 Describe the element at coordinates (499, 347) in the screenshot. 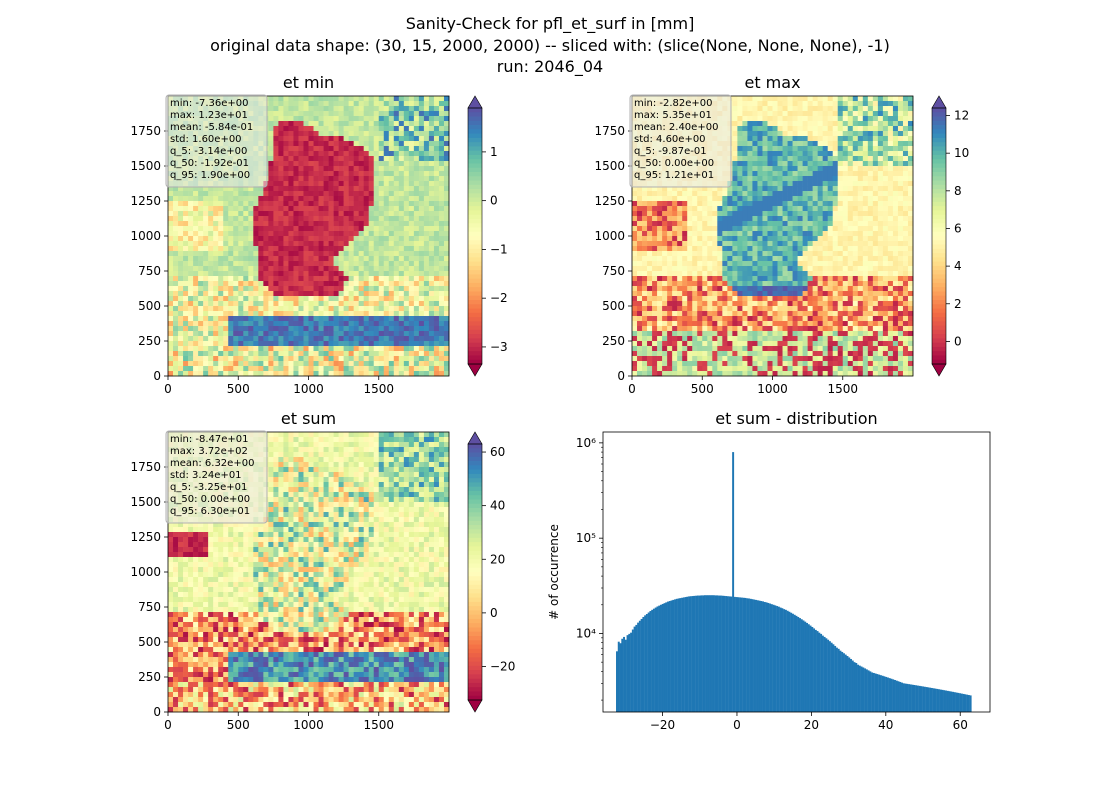

I see `colorbar-tick-label: −3` at that location.